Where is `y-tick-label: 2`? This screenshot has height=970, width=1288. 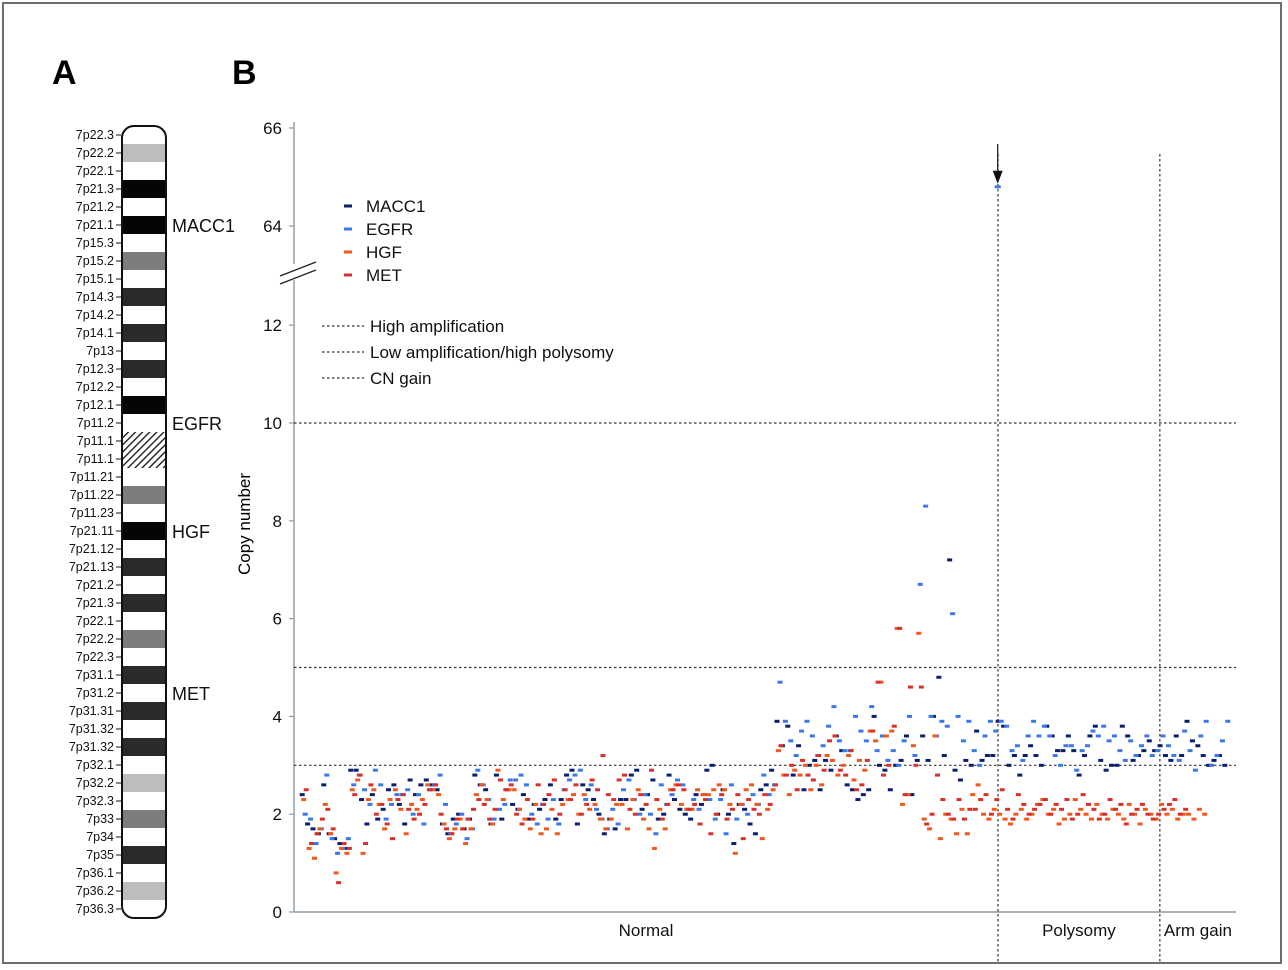 y-tick-label: 2 is located at coordinates (277, 814).